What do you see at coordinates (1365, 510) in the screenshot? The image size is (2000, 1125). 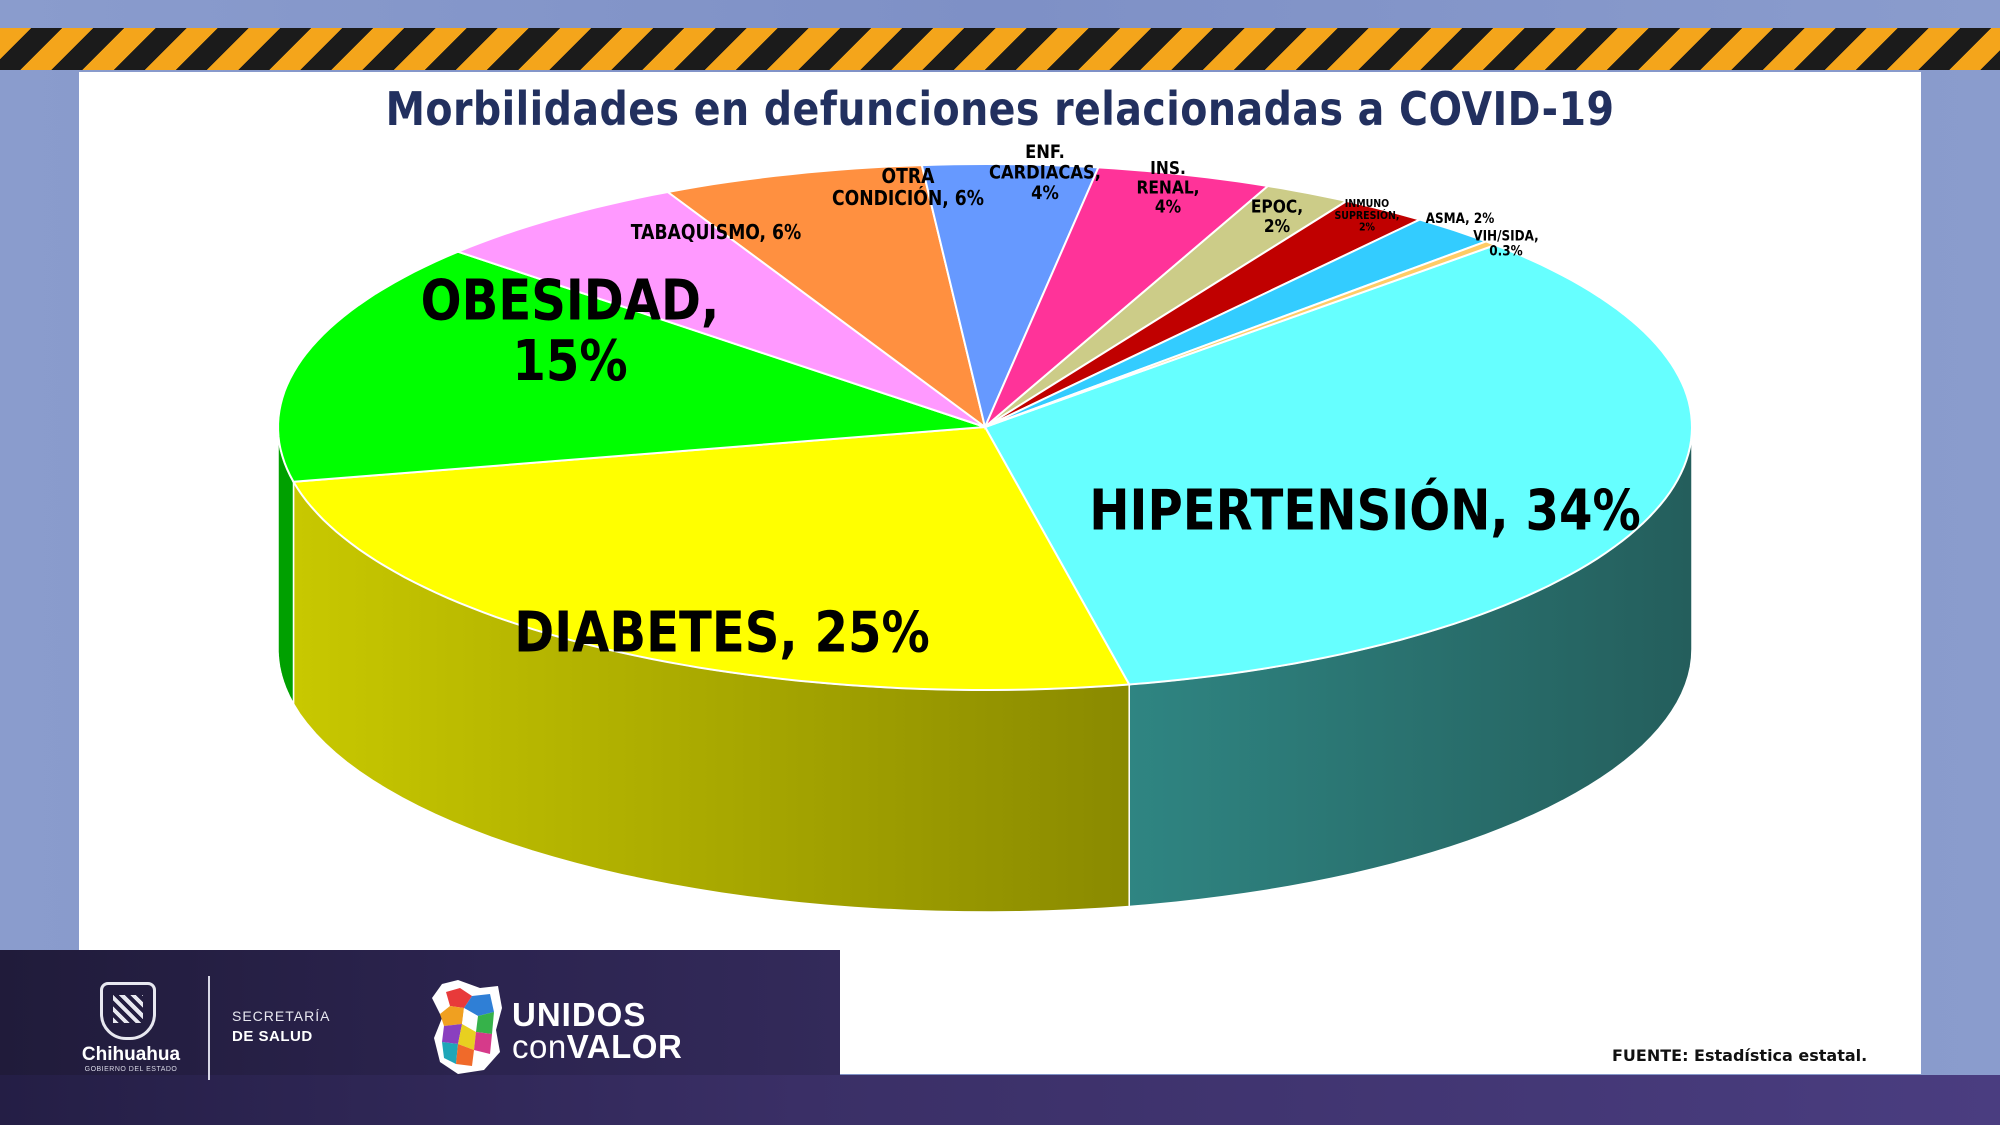 I see `slice-label-hipertensi-n: HIPERTENSIÓN, 34%` at bounding box center [1365, 510].